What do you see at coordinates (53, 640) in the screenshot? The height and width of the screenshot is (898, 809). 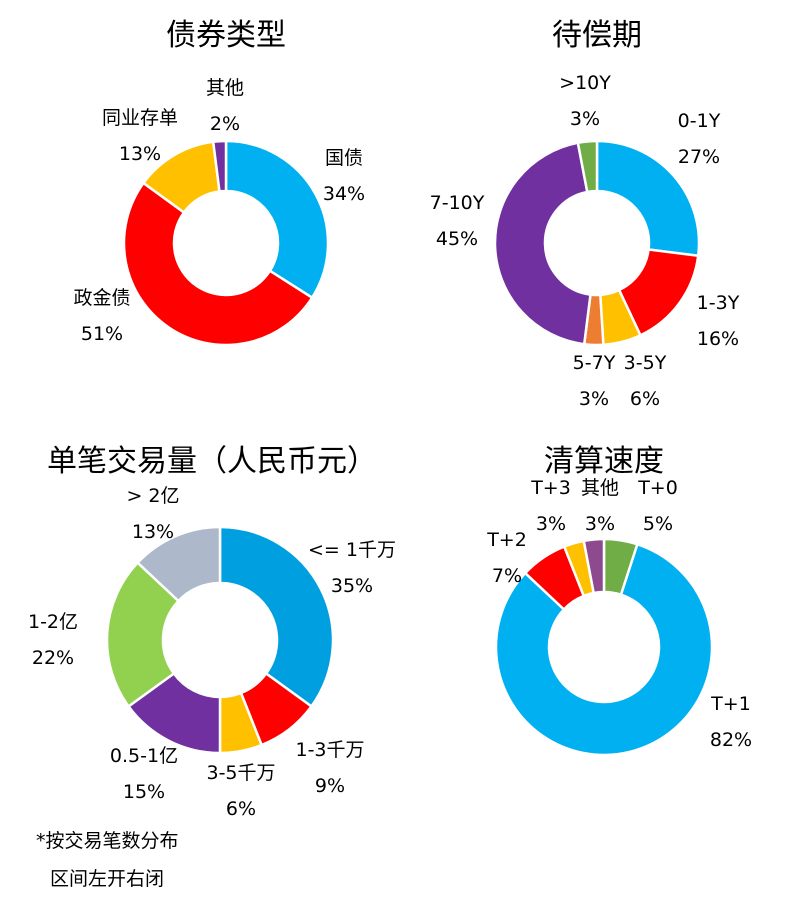 I see `label-trade-100-200m: 1-2亿 22%` at bounding box center [53, 640].